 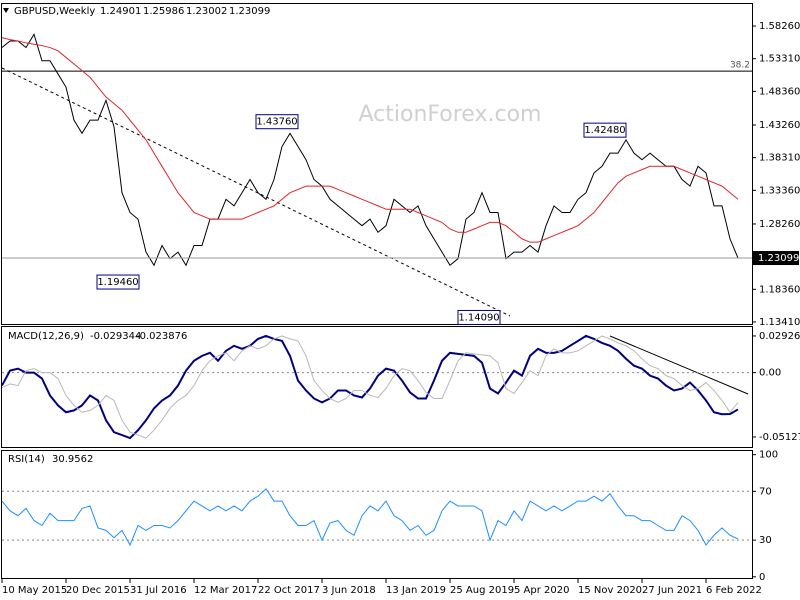 I want to click on x-tick-label: 5 Apr 2020, so click(x=541, y=590).